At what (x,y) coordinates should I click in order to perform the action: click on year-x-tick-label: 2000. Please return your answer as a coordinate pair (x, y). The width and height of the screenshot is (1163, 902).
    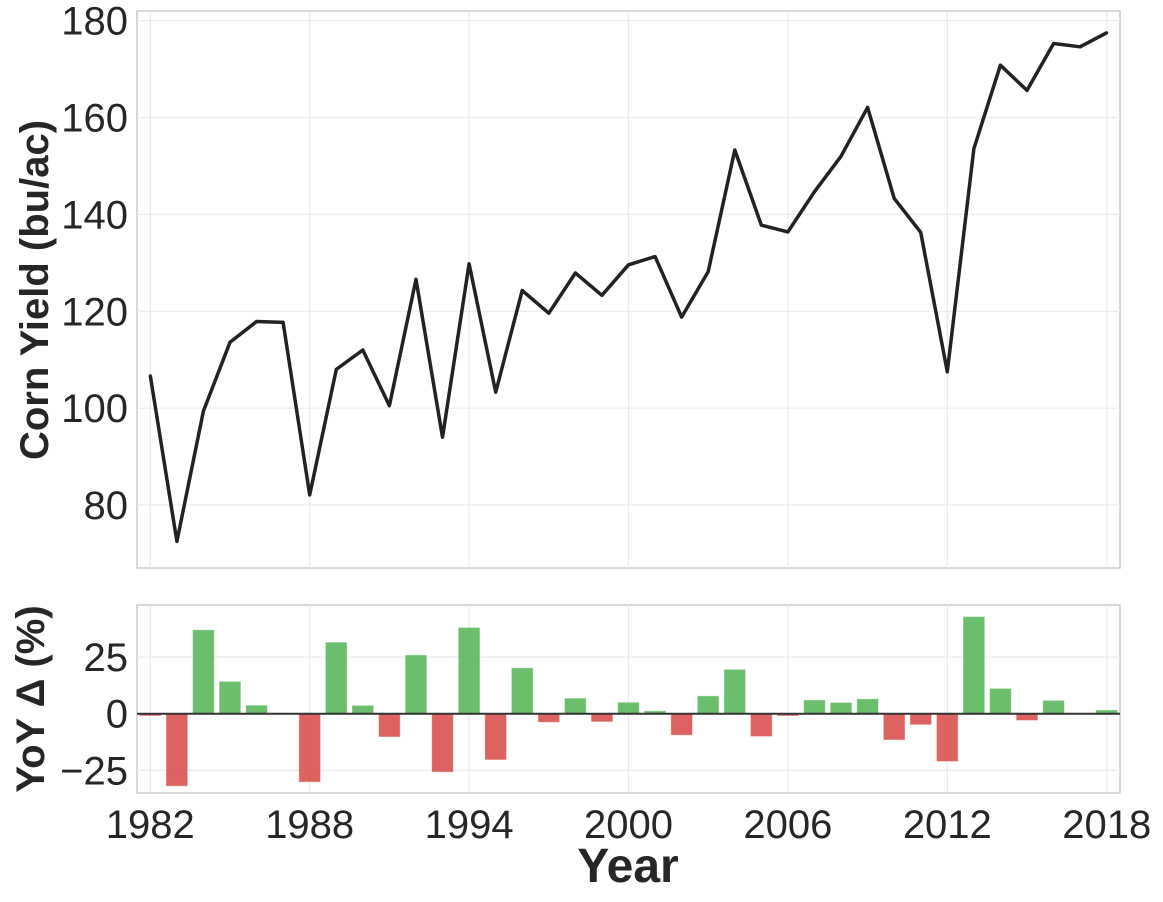
    Looking at the image, I should click on (628, 825).